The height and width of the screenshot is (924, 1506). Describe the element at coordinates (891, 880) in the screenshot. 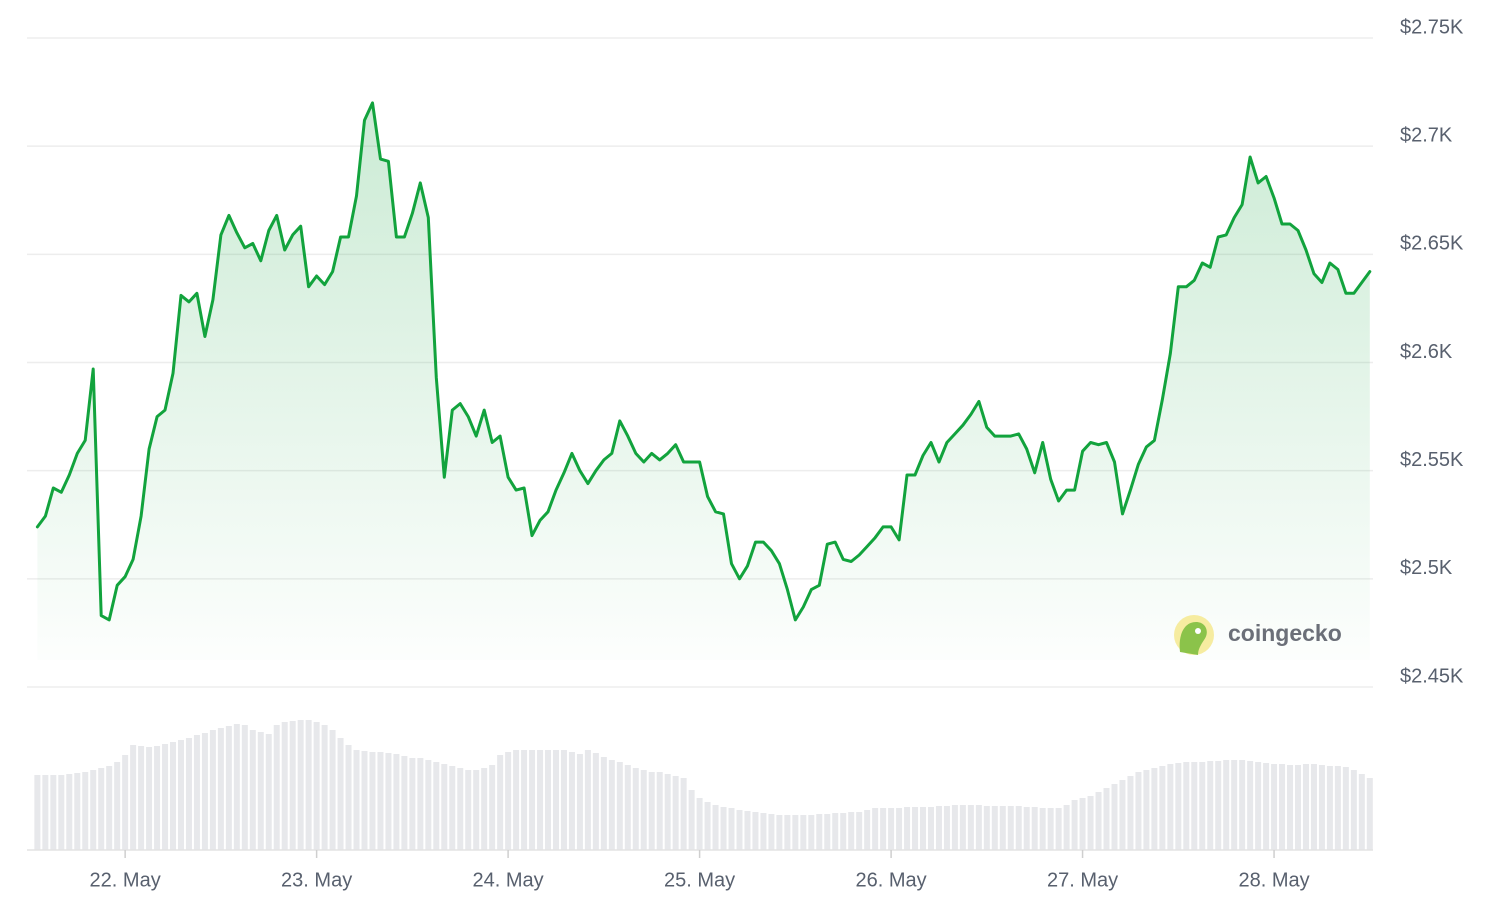

I see `x-tick-label: 26. May` at that location.